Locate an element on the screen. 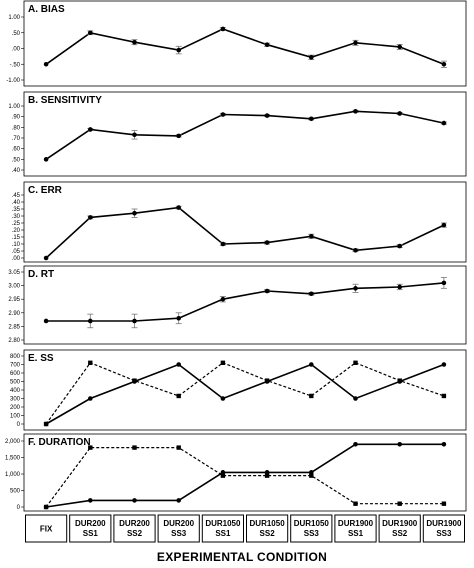  panel-title: D. RT is located at coordinates (41, 274).